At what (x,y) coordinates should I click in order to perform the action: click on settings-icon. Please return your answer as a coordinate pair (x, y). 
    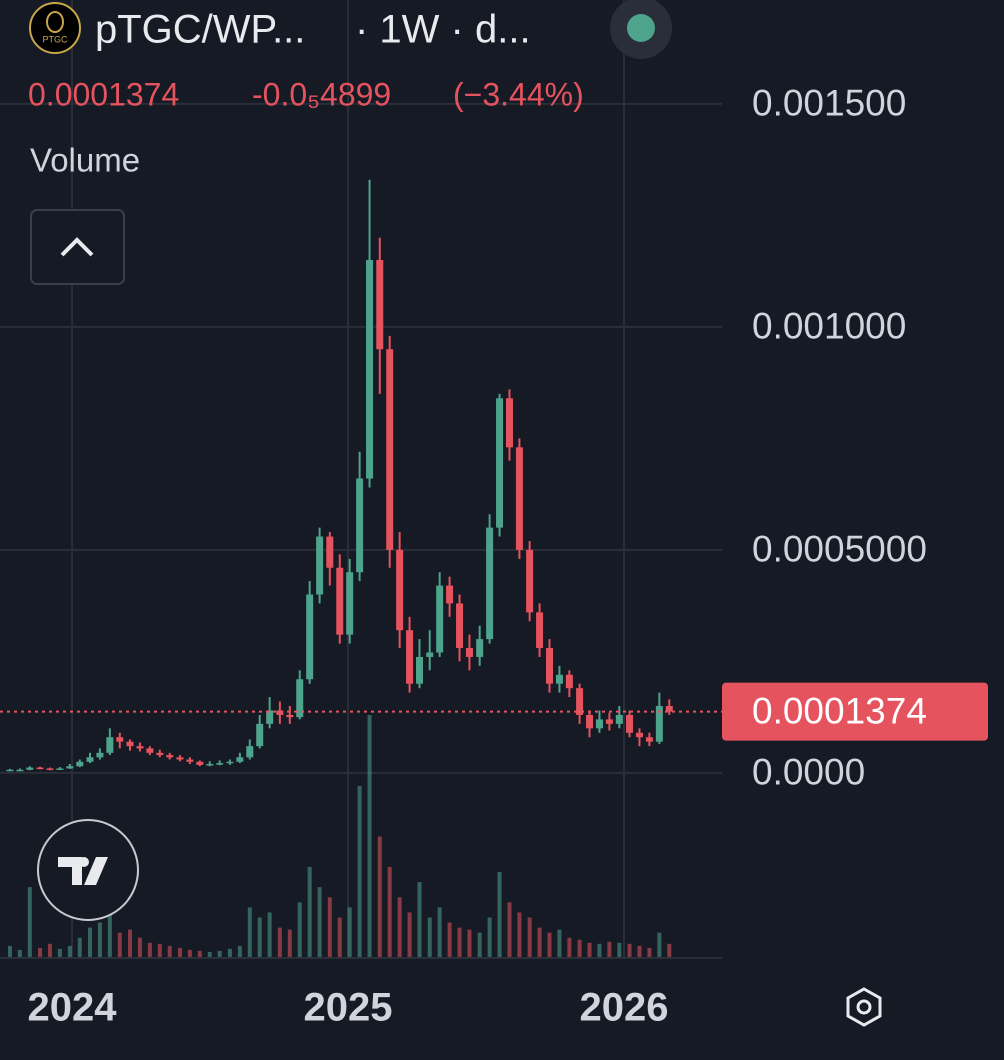
    Looking at the image, I should click on (864, 1007).